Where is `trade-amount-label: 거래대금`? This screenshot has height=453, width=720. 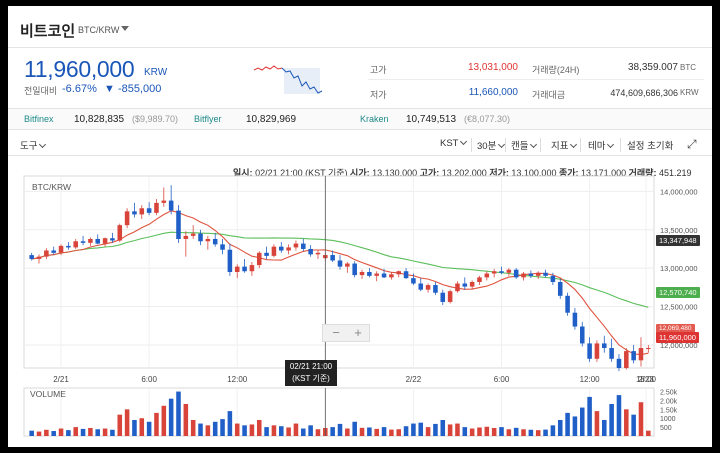
trade-amount-label: 거래대금 is located at coordinates (549, 95).